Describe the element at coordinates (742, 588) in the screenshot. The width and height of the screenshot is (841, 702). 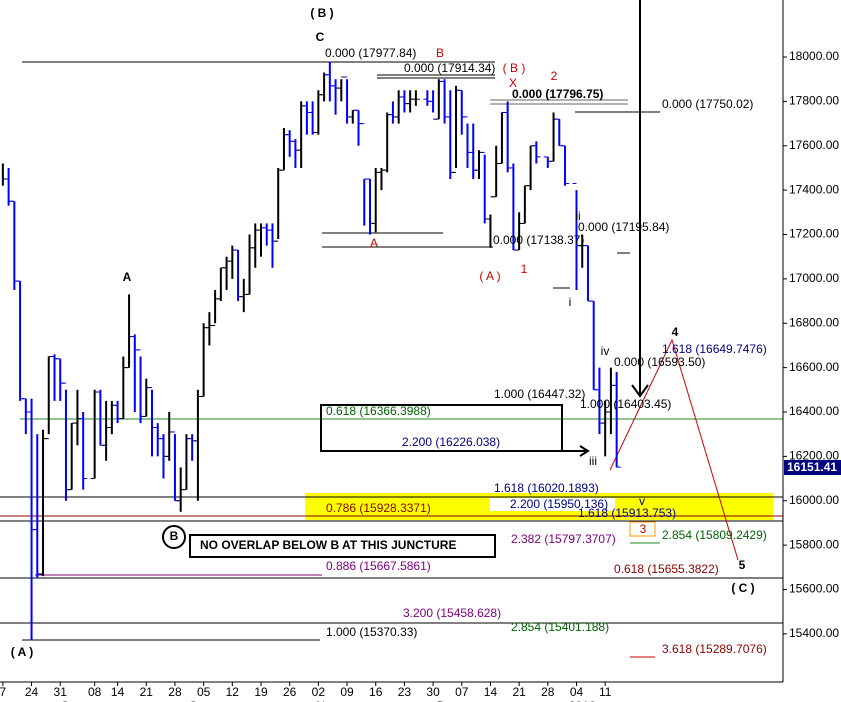
I see `annotation: ( C )` at that location.